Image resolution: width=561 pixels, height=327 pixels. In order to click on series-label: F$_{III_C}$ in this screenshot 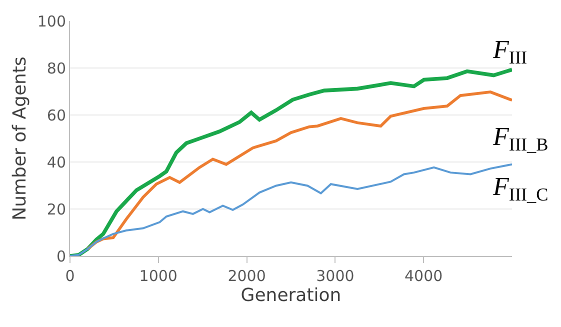, I will do `click(520, 188)`.